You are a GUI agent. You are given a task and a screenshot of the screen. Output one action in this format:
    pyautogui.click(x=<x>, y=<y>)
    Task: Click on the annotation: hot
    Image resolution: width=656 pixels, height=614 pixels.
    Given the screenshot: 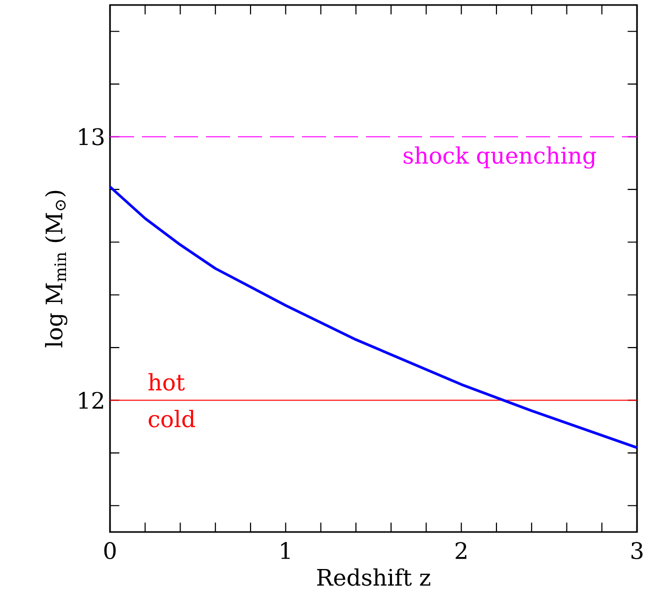 What is the action you would take?
    pyautogui.click(x=166, y=382)
    